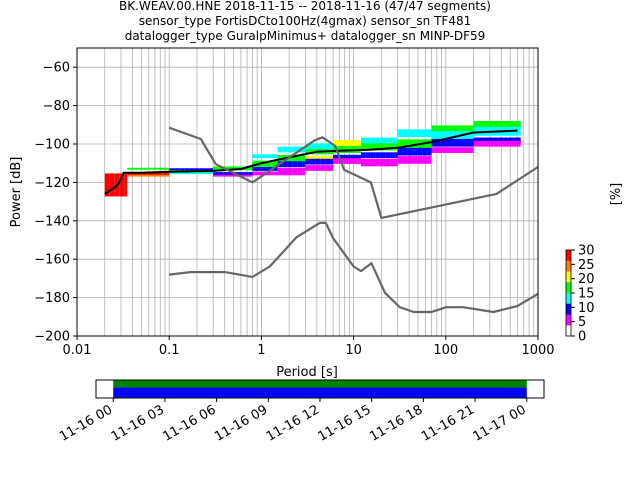 Image resolution: width=640 pixels, height=480 pixels. What do you see at coordinates (616, 194) in the screenshot?
I see `colorbar-label: [%]` at bounding box center [616, 194].